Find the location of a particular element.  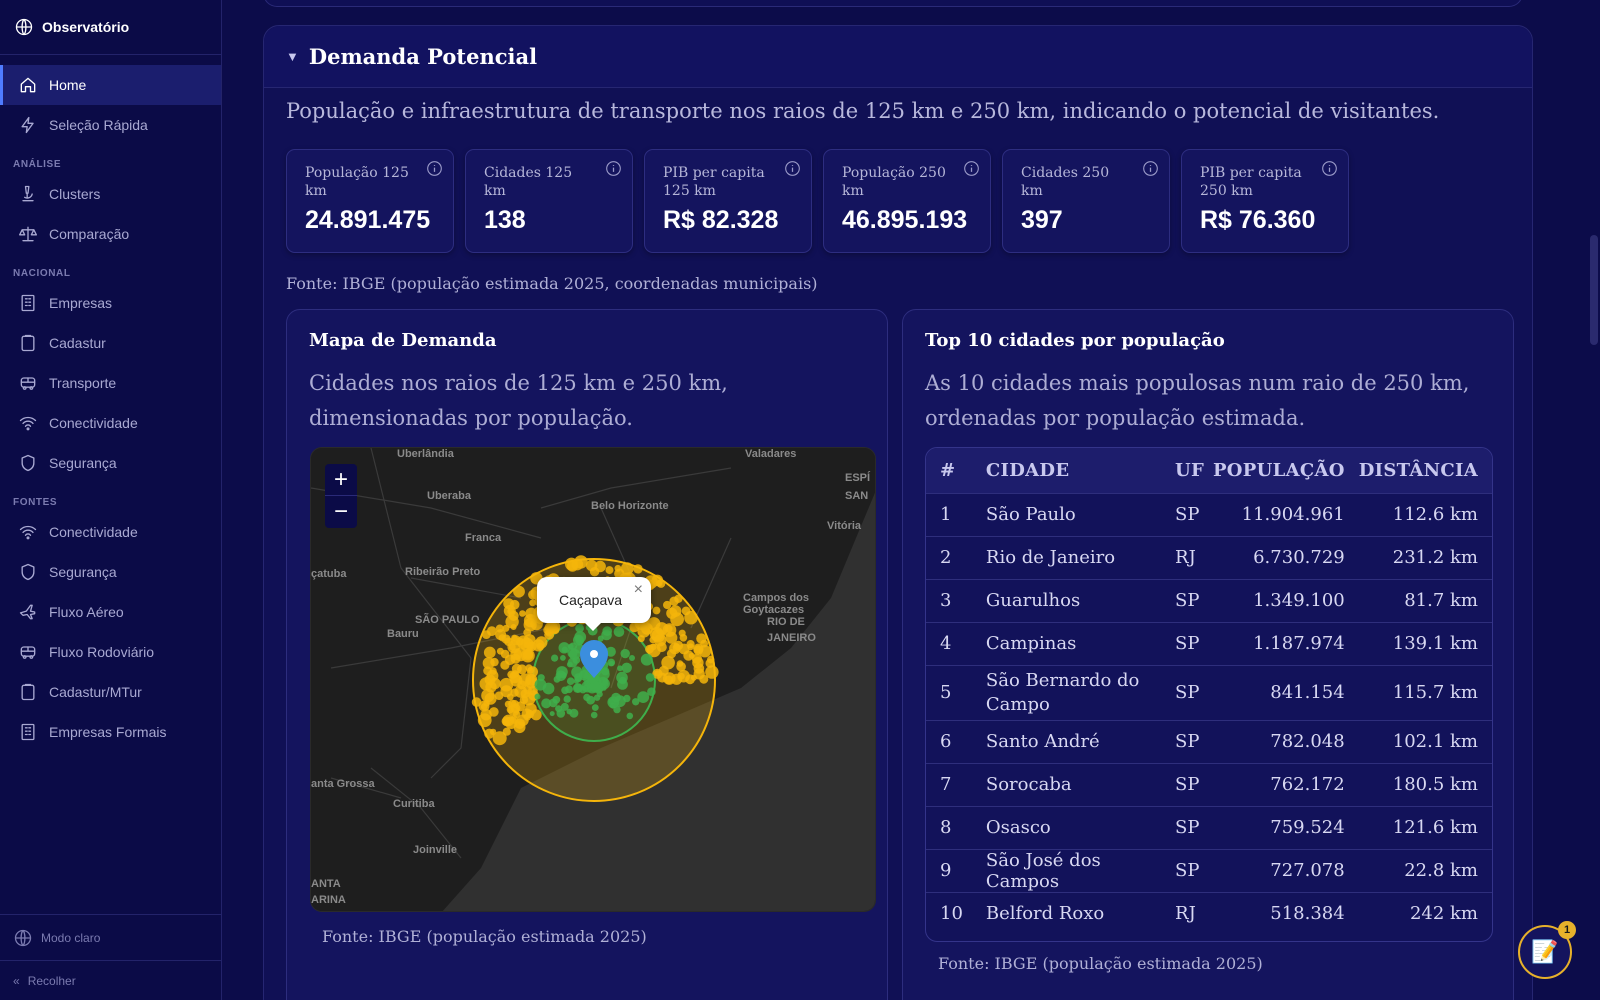

table-row: 9 São José dos Campos SP 727.078 22.8 km is located at coordinates (1209, 870).